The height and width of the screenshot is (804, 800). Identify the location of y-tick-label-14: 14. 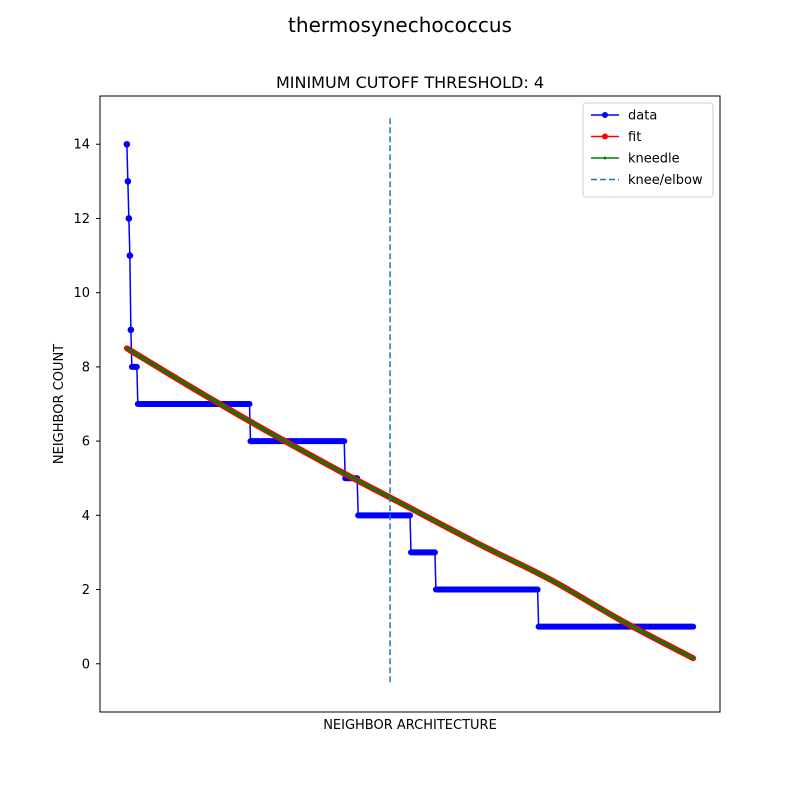
(81, 145).